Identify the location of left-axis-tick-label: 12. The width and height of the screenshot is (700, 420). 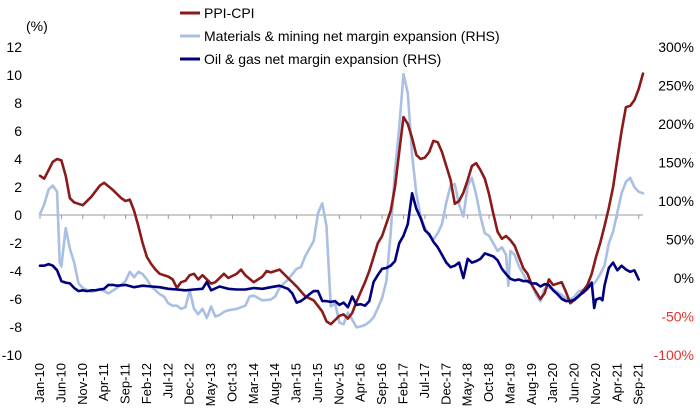
(14, 47).